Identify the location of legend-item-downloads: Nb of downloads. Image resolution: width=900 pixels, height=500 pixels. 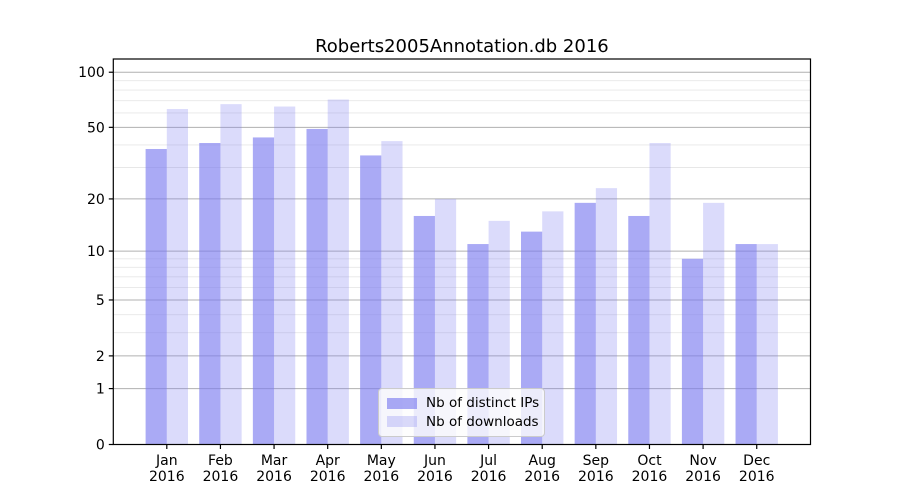
(463, 421).